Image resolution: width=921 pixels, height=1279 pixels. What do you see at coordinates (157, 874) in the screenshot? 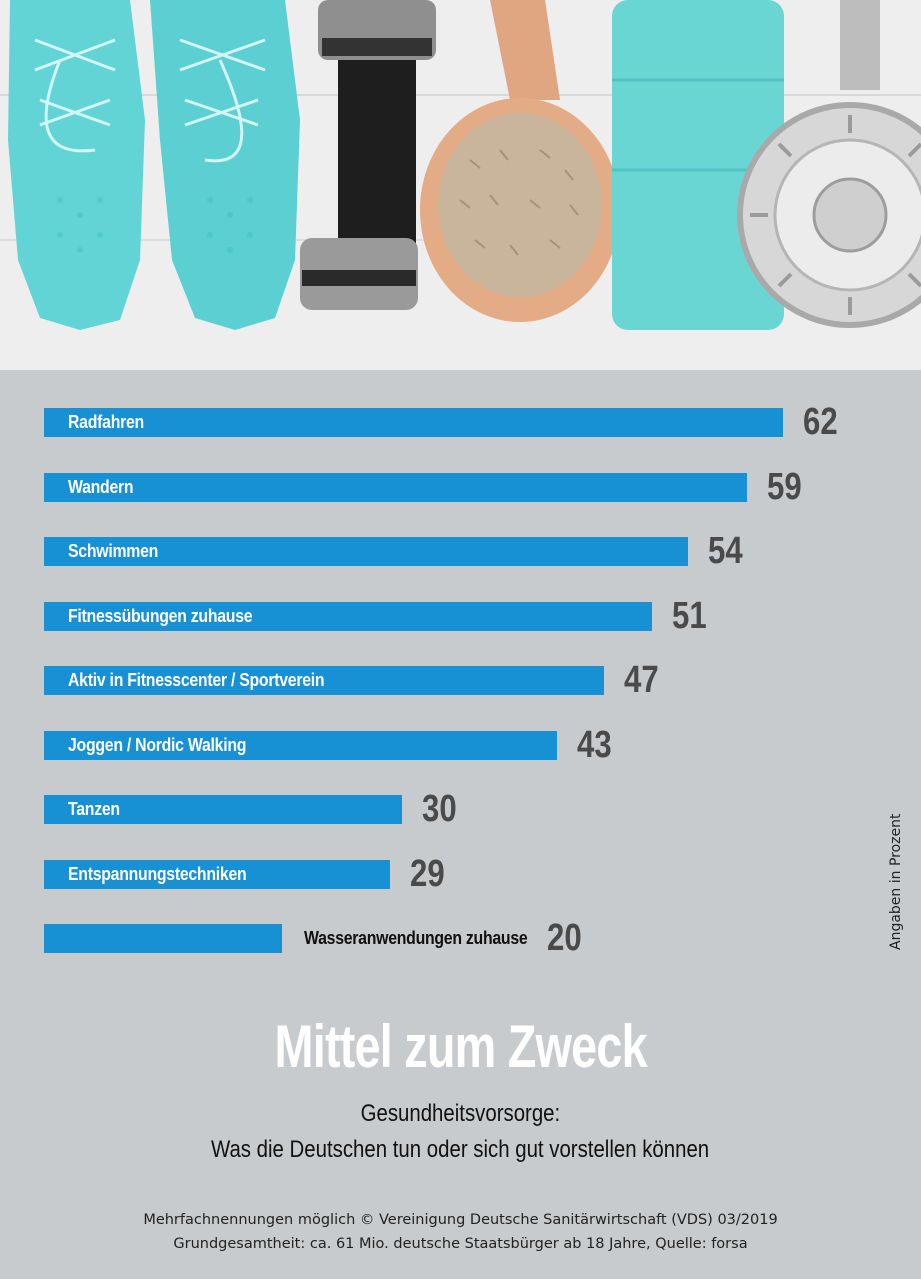
I see `bar-label-8: Entspannungstechniken` at bounding box center [157, 874].